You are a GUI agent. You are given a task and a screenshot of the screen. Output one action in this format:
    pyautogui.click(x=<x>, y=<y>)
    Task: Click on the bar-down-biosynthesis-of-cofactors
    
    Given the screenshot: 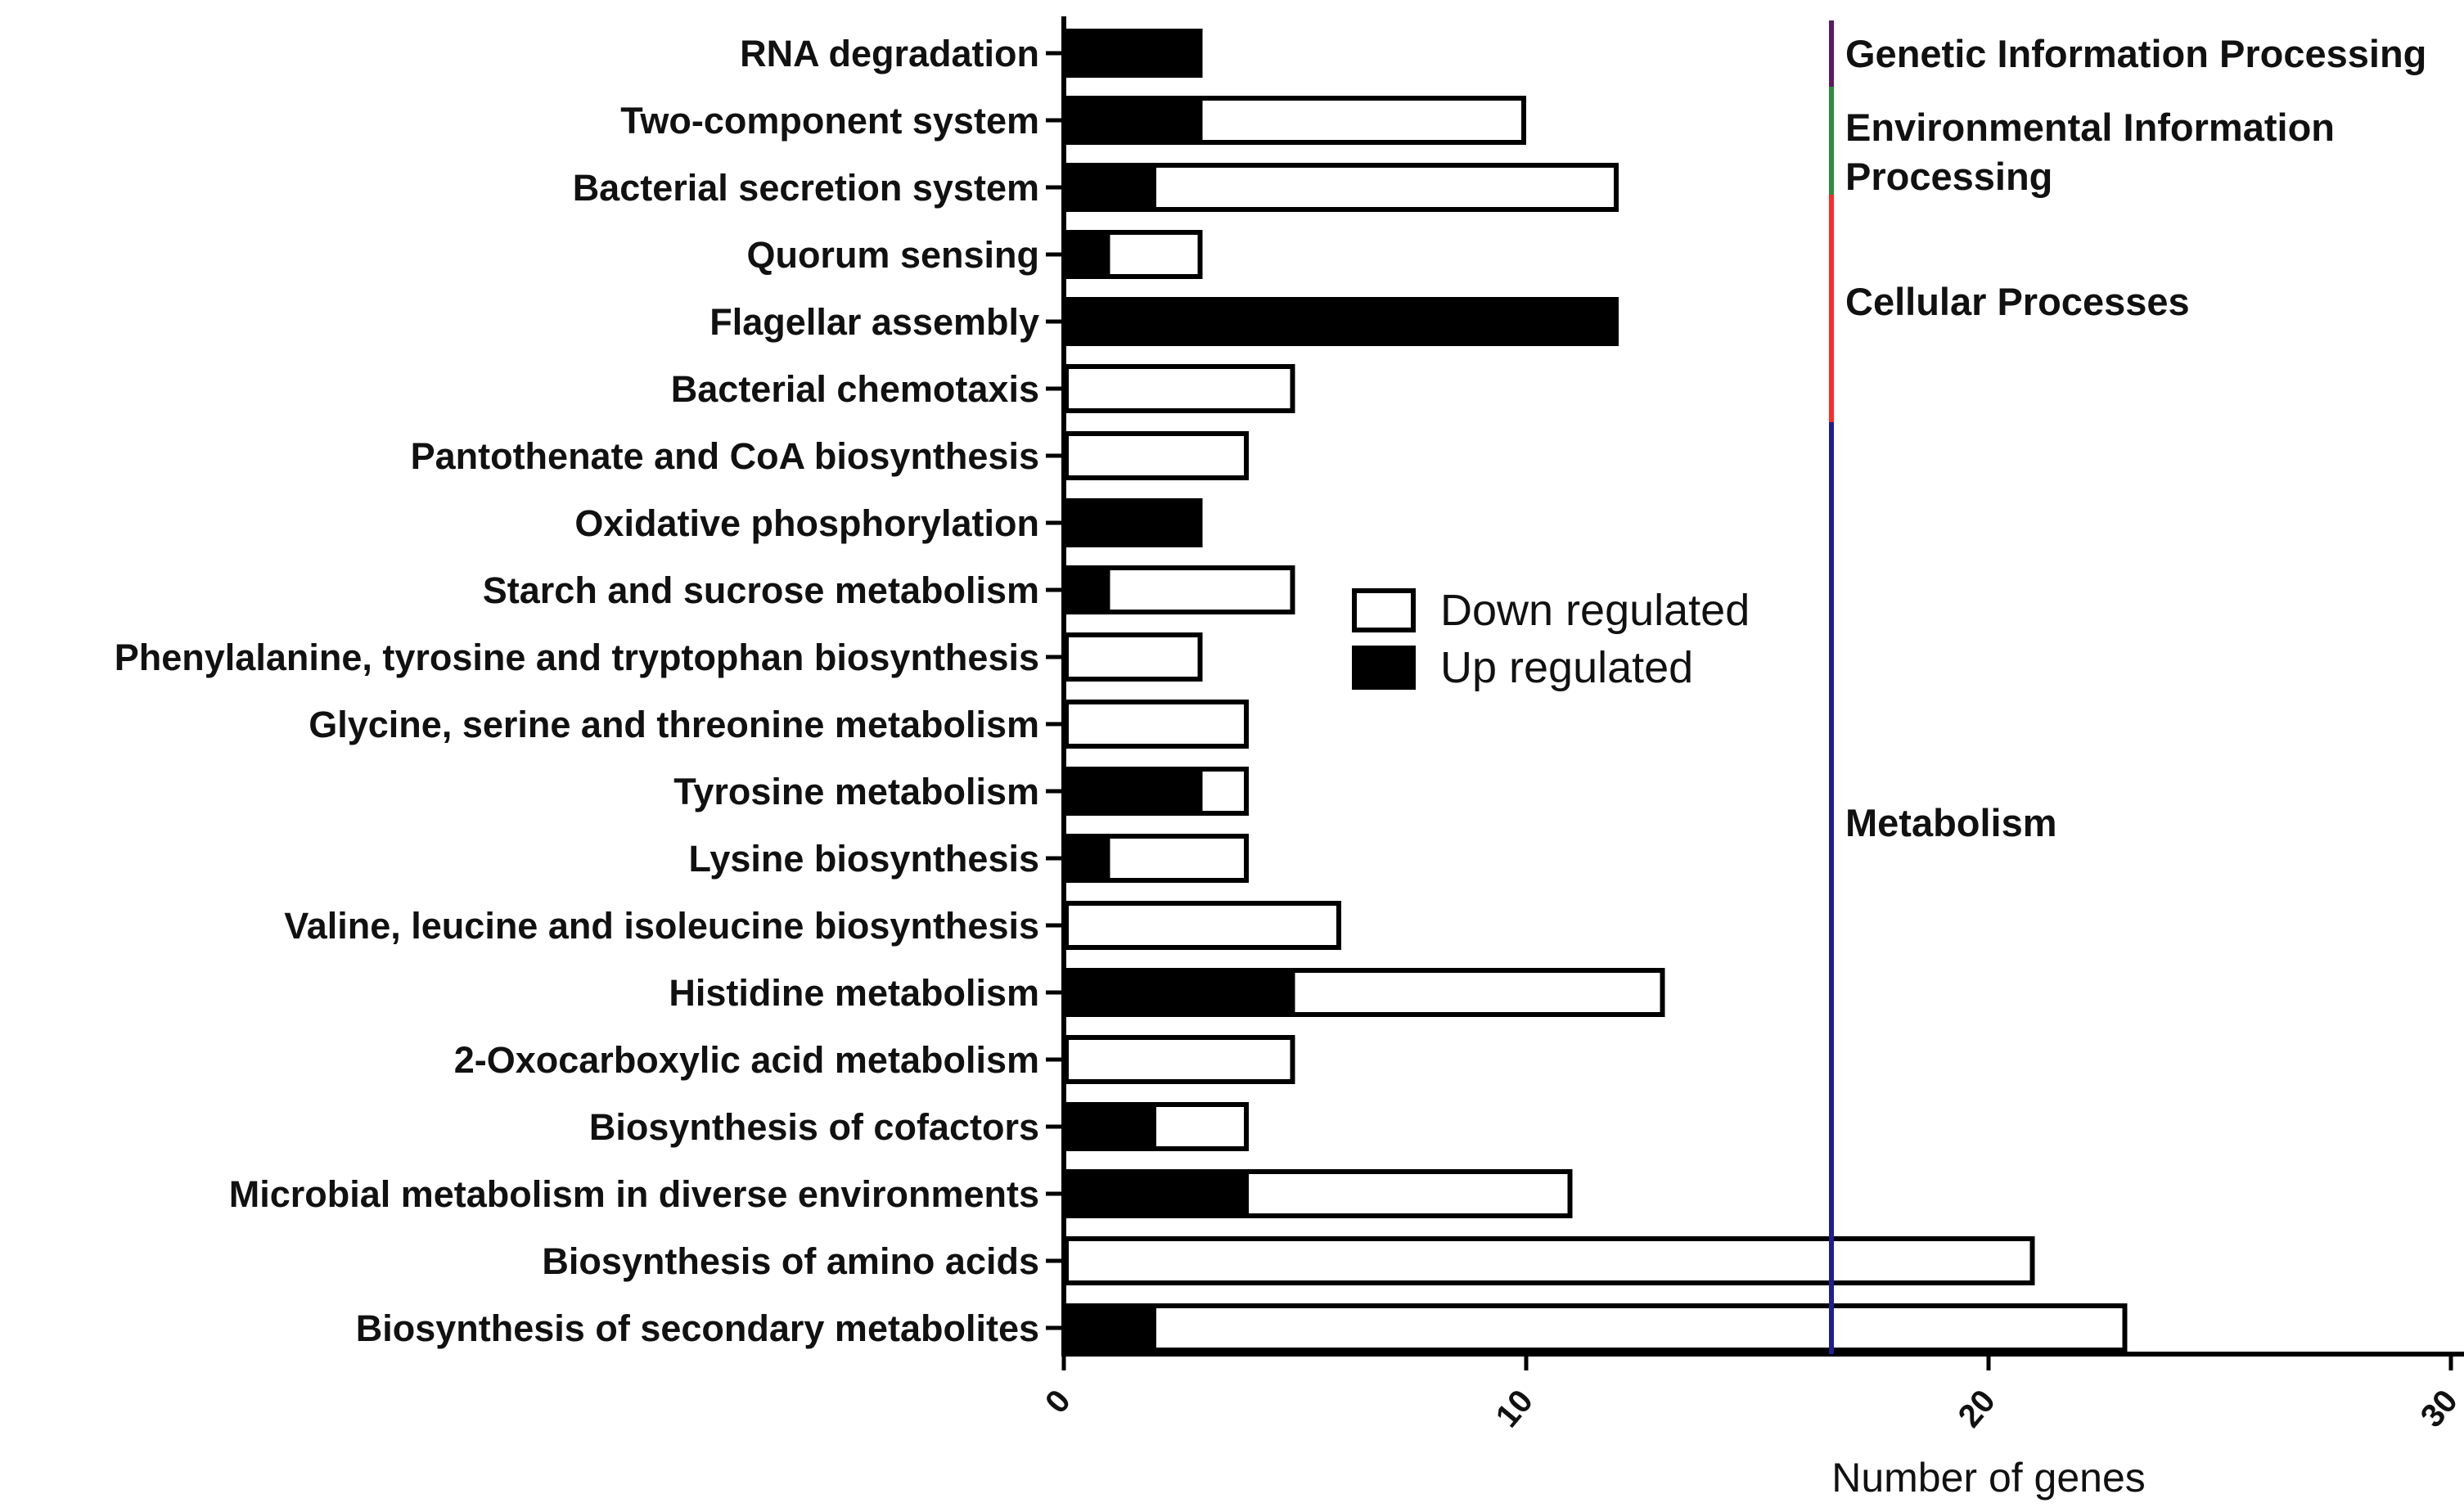 What is the action you would take?
    pyautogui.click(x=1202, y=1127)
    